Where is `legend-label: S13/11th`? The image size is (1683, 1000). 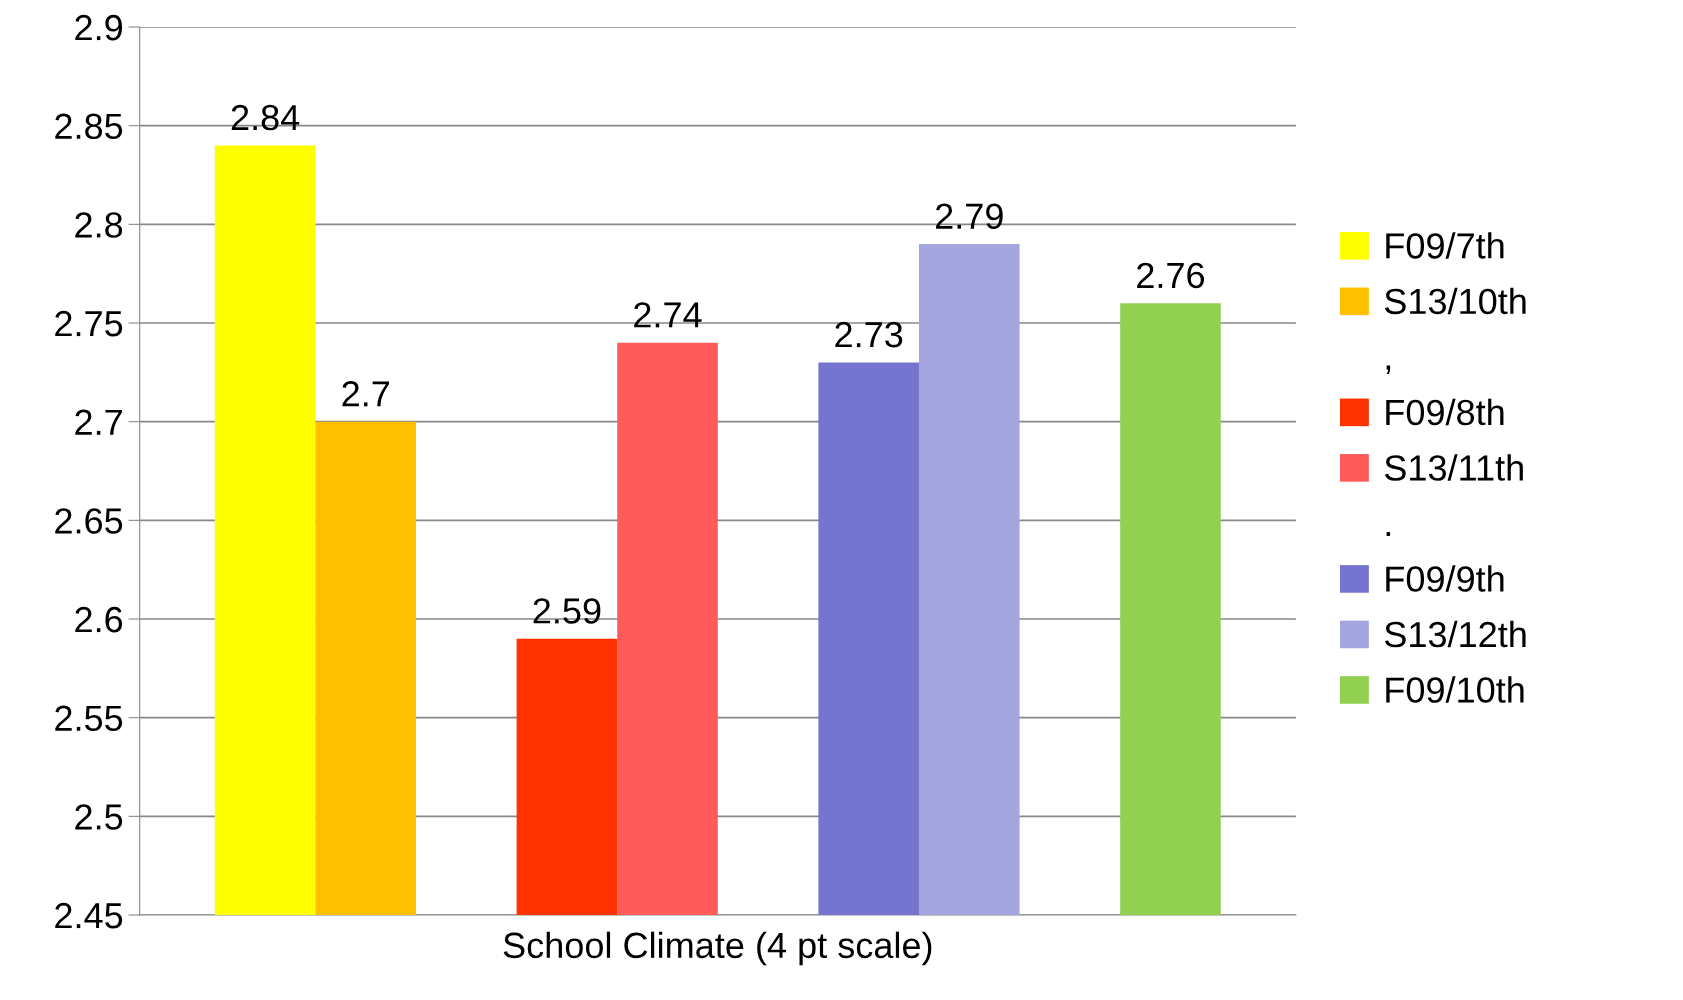 legend-label: S13/11th is located at coordinates (1453, 467).